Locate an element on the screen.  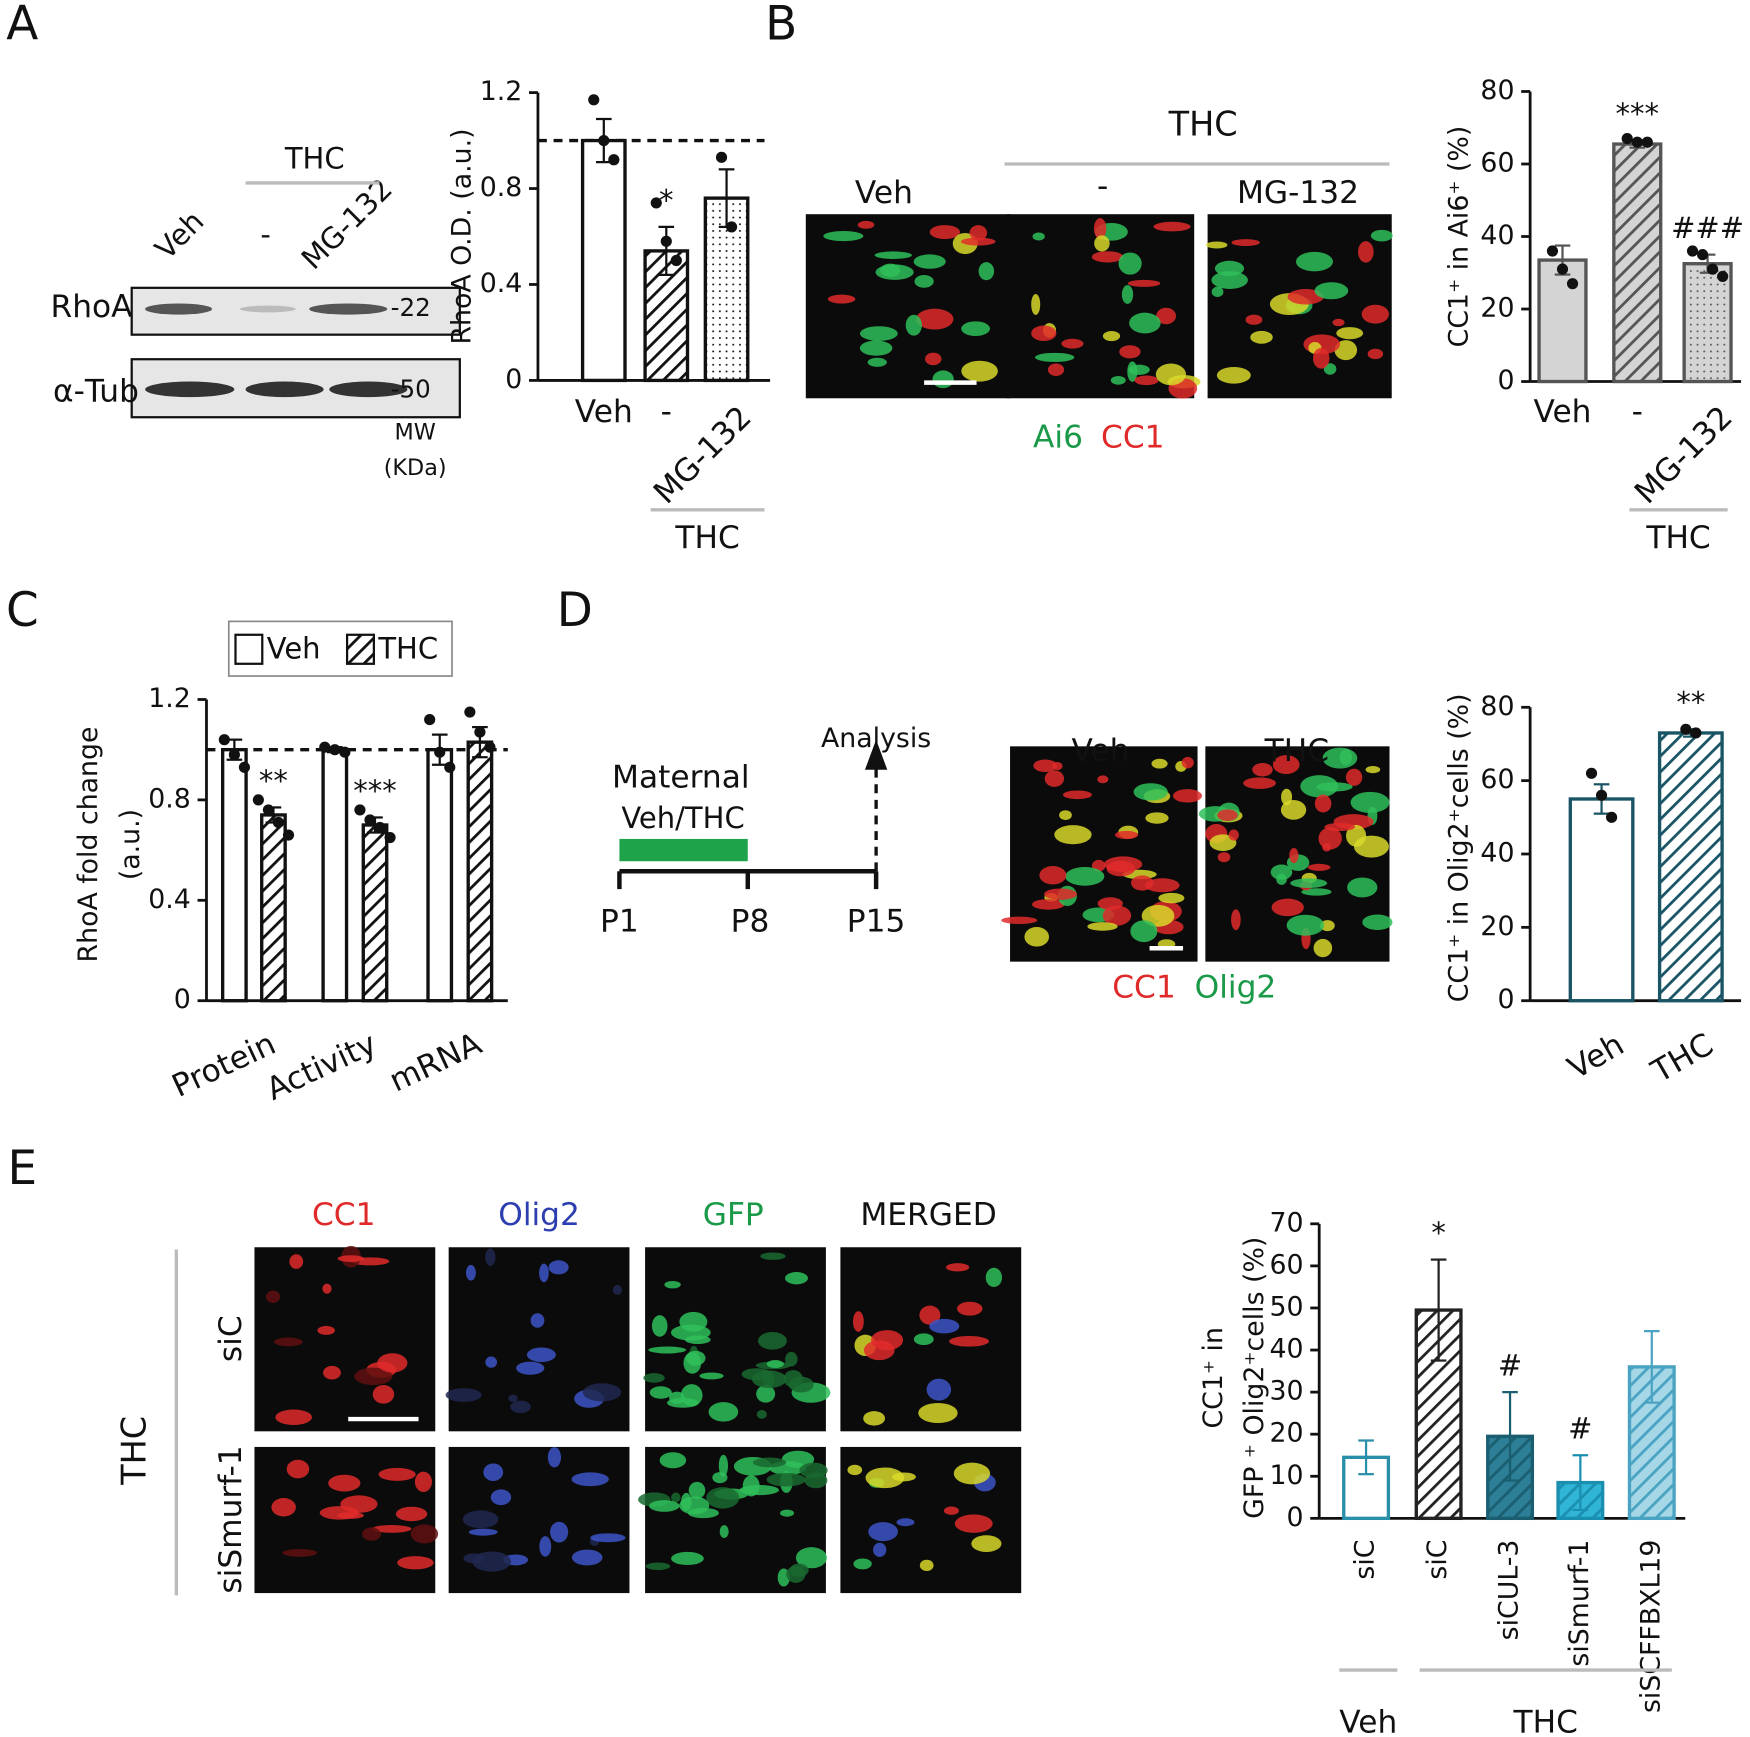
group-label: THC is located at coordinates (1545, 1721).